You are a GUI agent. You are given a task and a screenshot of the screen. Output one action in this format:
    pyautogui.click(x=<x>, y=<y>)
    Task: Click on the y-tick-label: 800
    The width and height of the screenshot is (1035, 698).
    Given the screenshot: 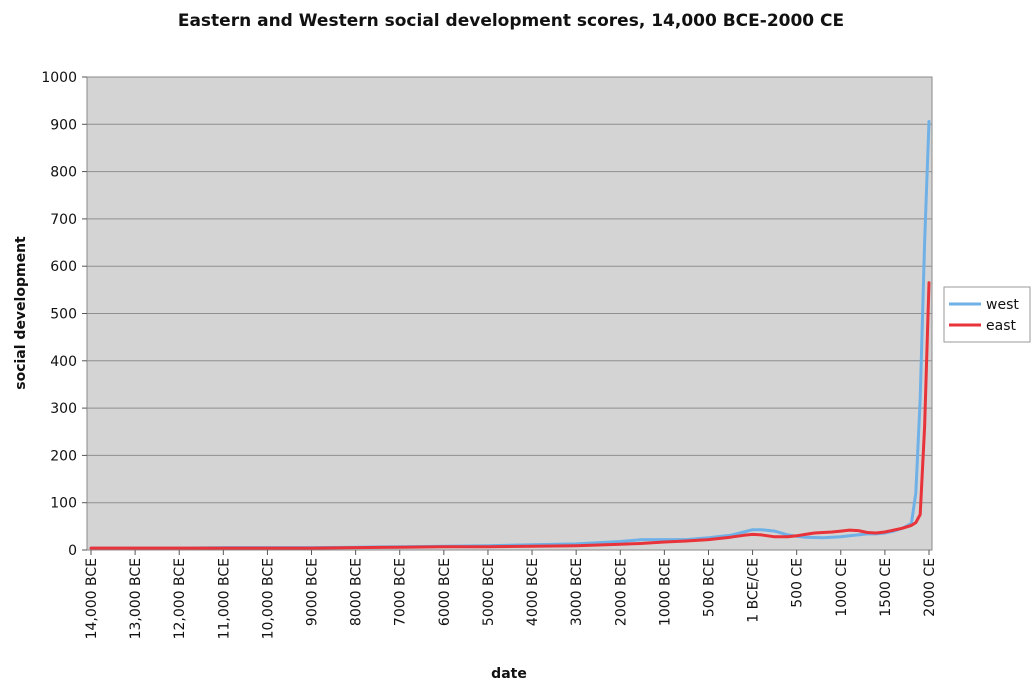 What is the action you would take?
    pyautogui.click(x=63, y=173)
    